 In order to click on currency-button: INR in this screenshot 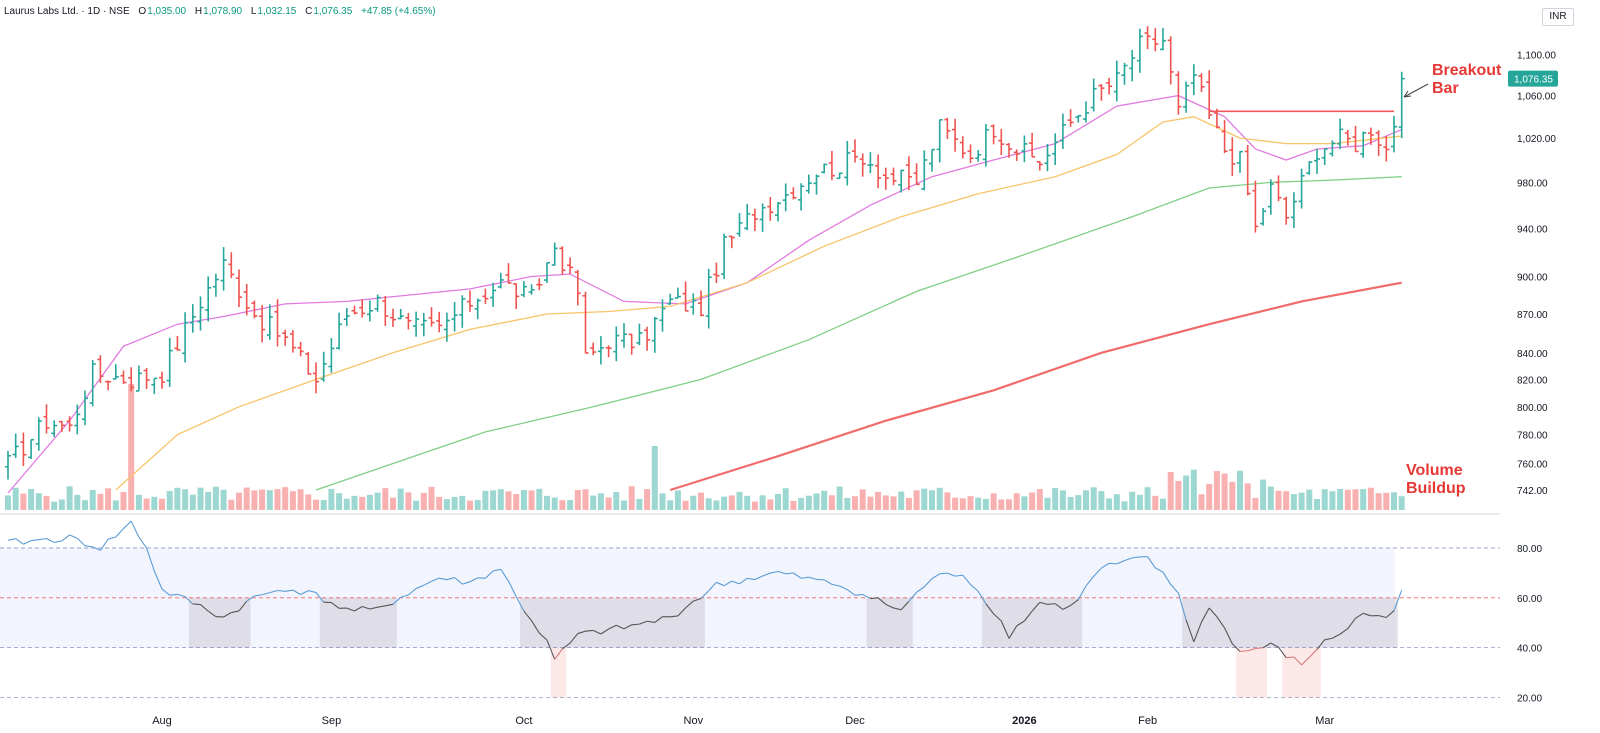, I will do `click(1558, 17)`.